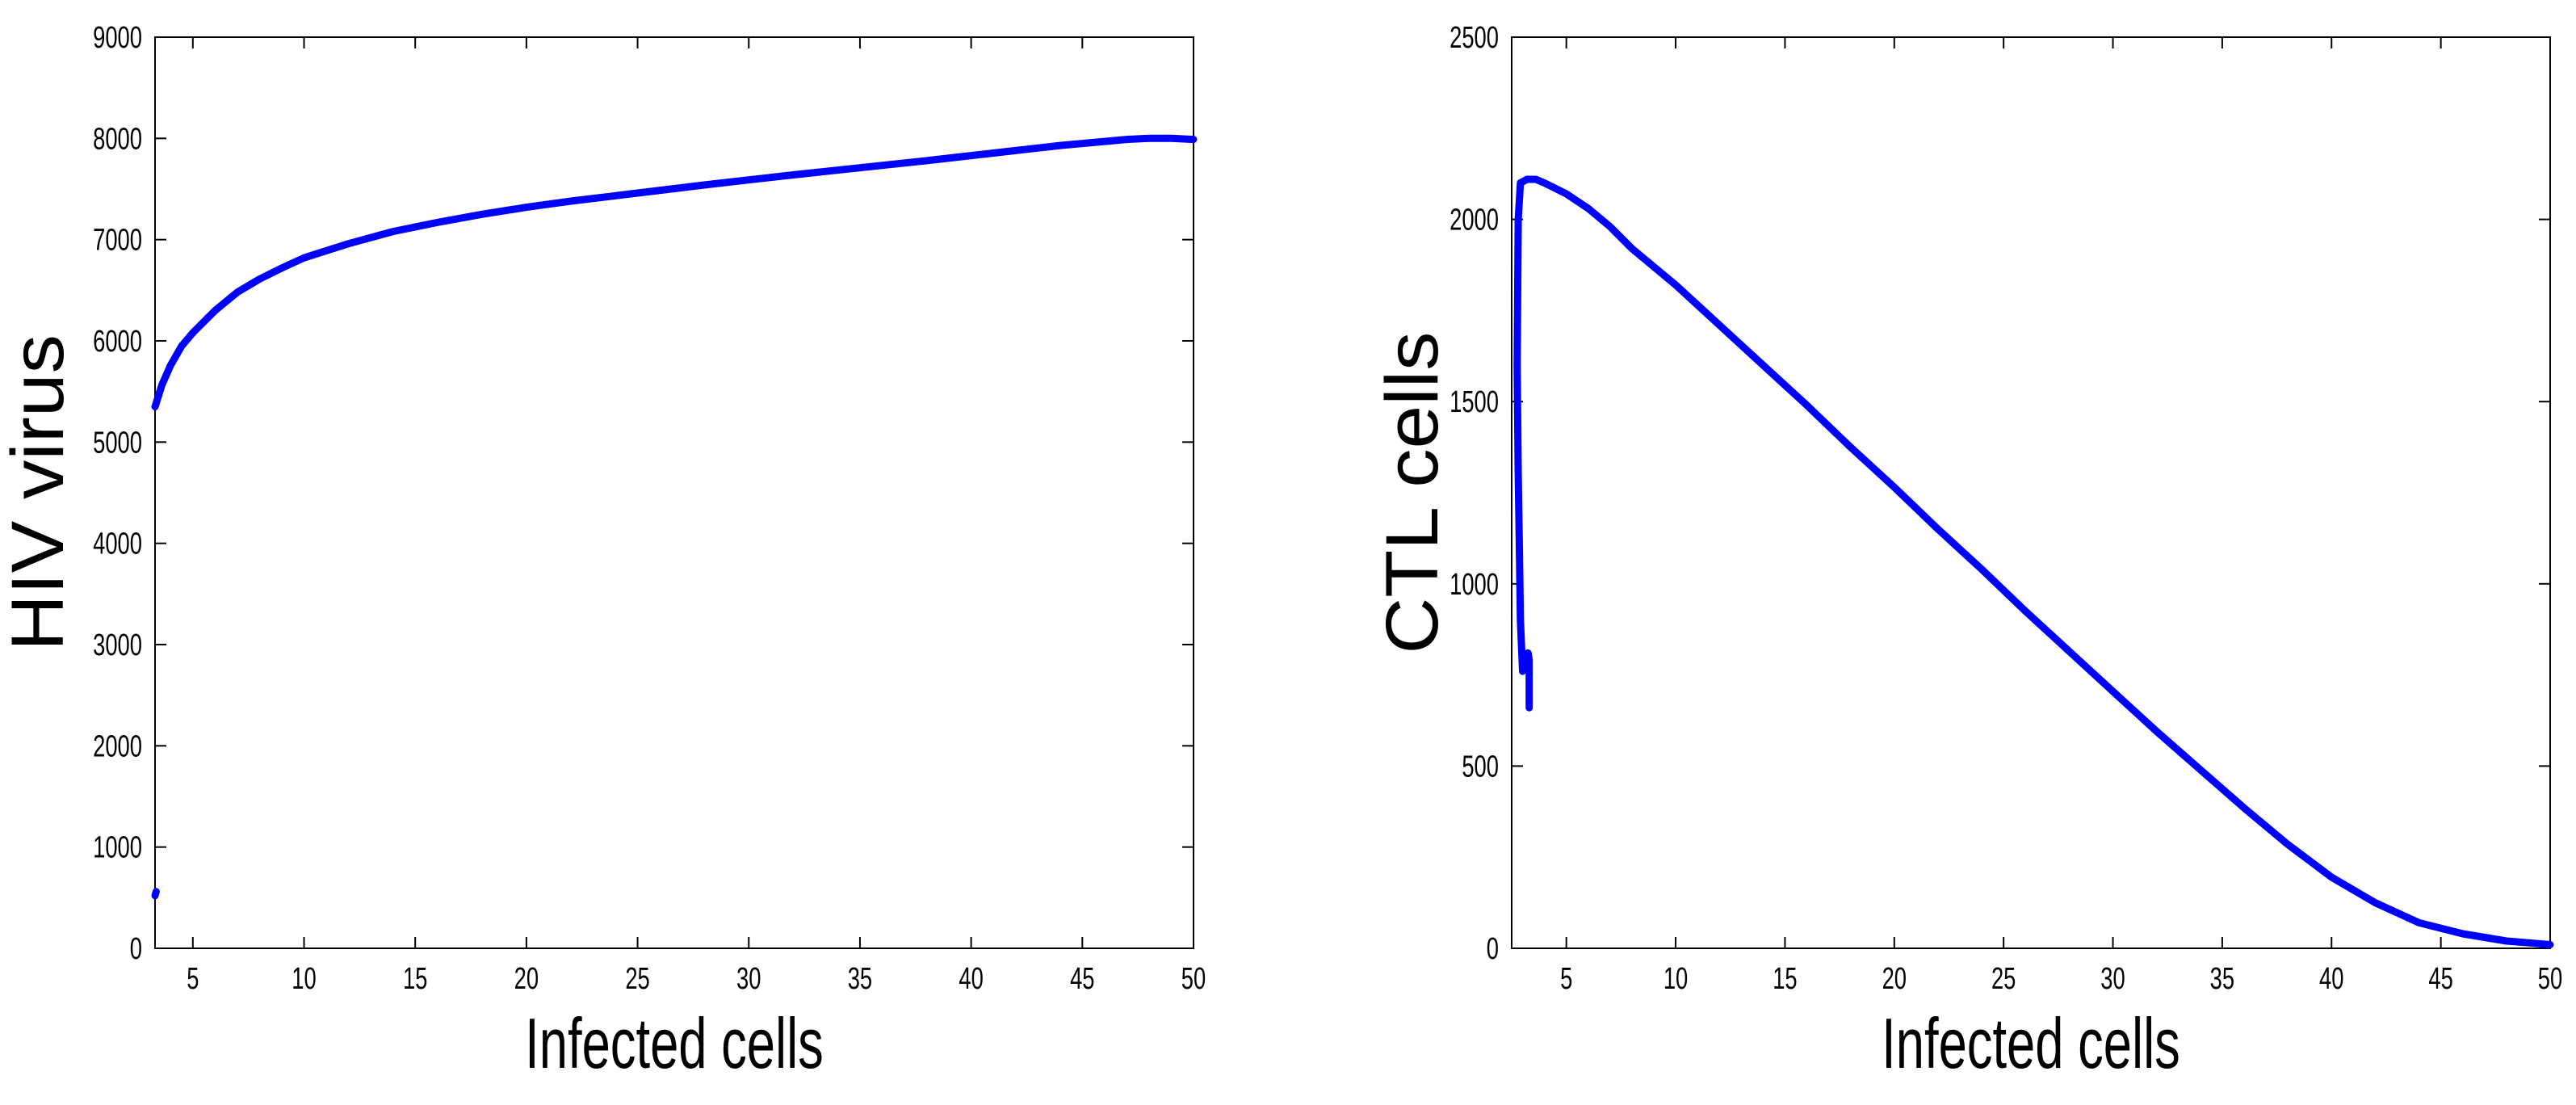  What do you see at coordinates (1411, 493) in the screenshot?
I see `y-axis-label: CTL cells` at bounding box center [1411, 493].